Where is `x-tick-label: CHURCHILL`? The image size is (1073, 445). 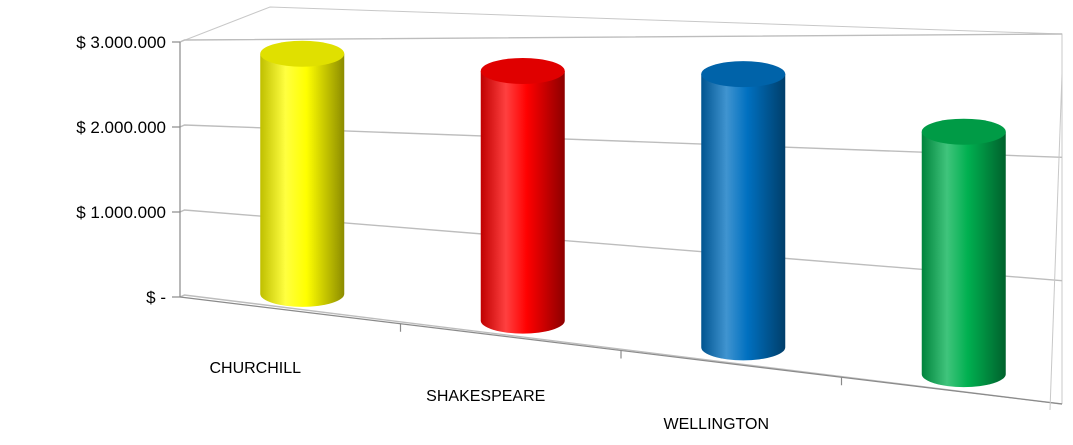
x-tick-label: CHURCHILL is located at coordinates (255, 368).